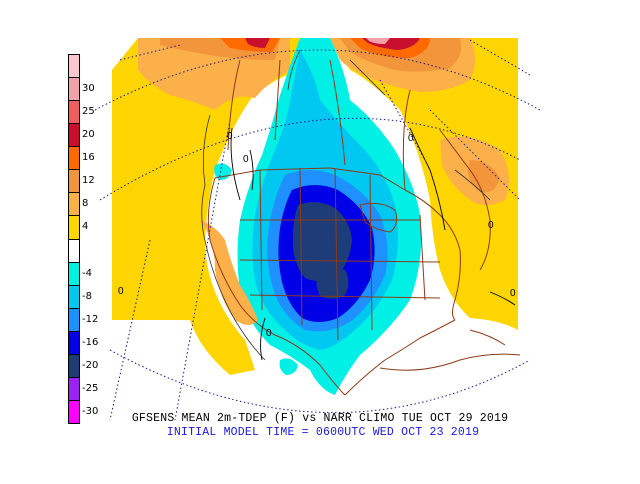 The height and width of the screenshot is (484, 640). What do you see at coordinates (87, 273) in the screenshot?
I see `color-scale-label: -4` at bounding box center [87, 273].